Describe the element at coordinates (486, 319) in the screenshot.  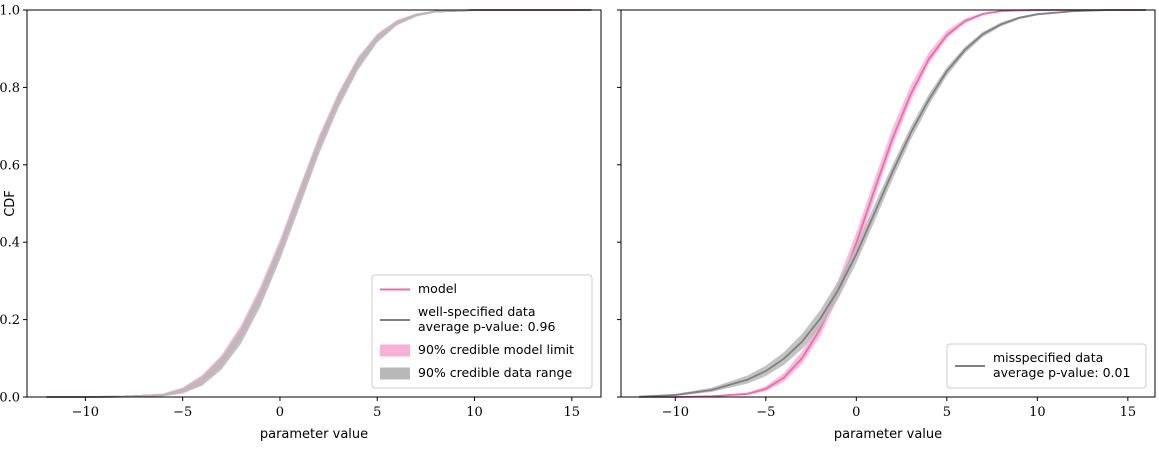
I see `legend-label: well-specified data average p-value: 0.96` at that location.